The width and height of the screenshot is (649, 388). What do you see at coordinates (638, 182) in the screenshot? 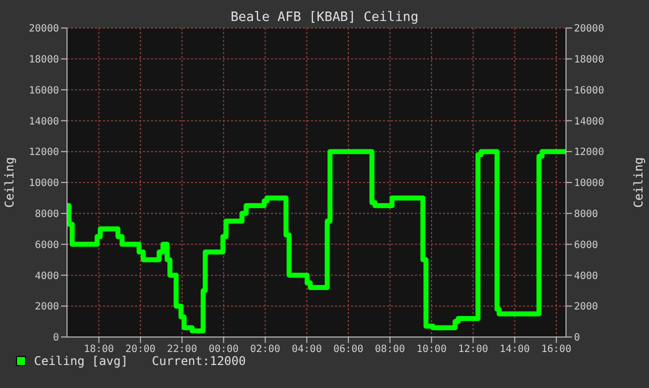
I see `y2-axis-title: Ceiling` at bounding box center [638, 182].